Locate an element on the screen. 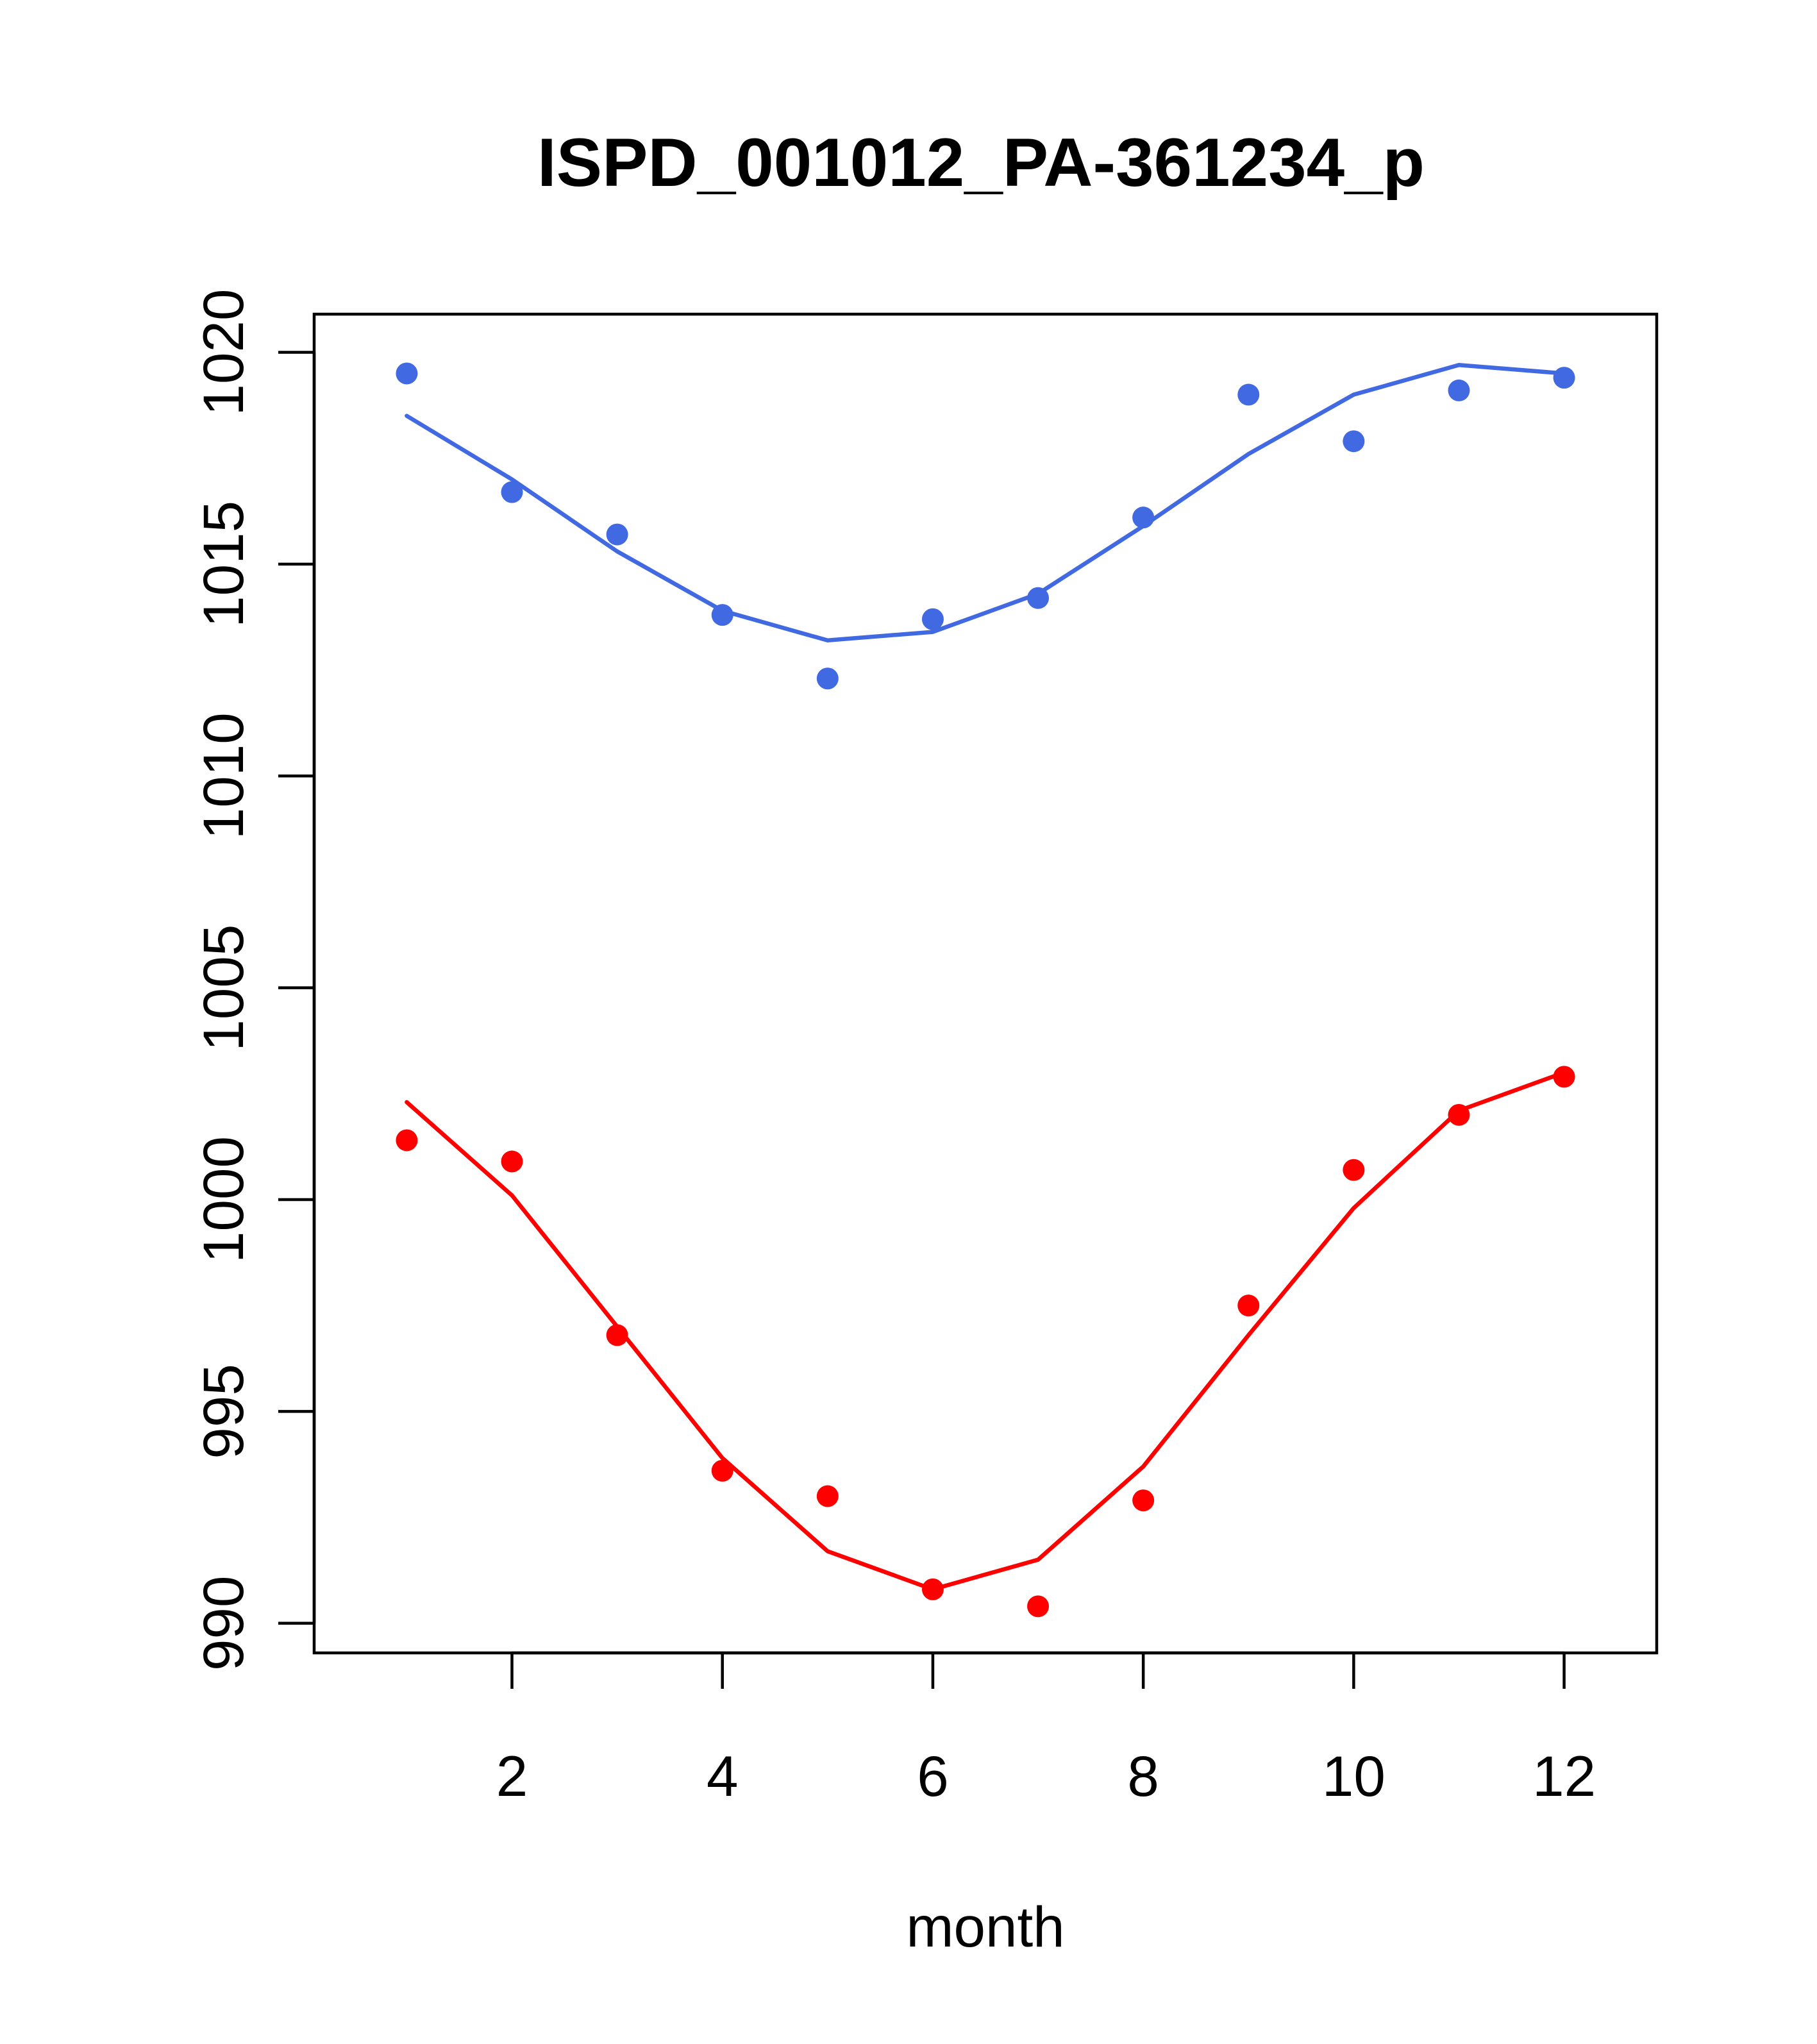 The image size is (1817, 2044). x-tick-label: 6 is located at coordinates (933, 1776).